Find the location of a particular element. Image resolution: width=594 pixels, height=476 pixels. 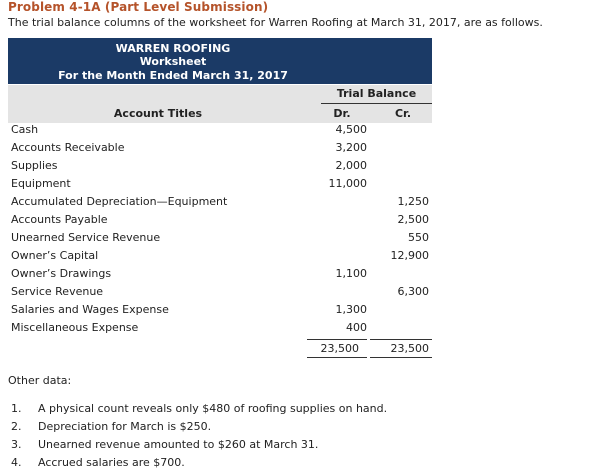

table-row: Accumulated Depreciation—Equipment 1,250 is located at coordinates (220, 202).